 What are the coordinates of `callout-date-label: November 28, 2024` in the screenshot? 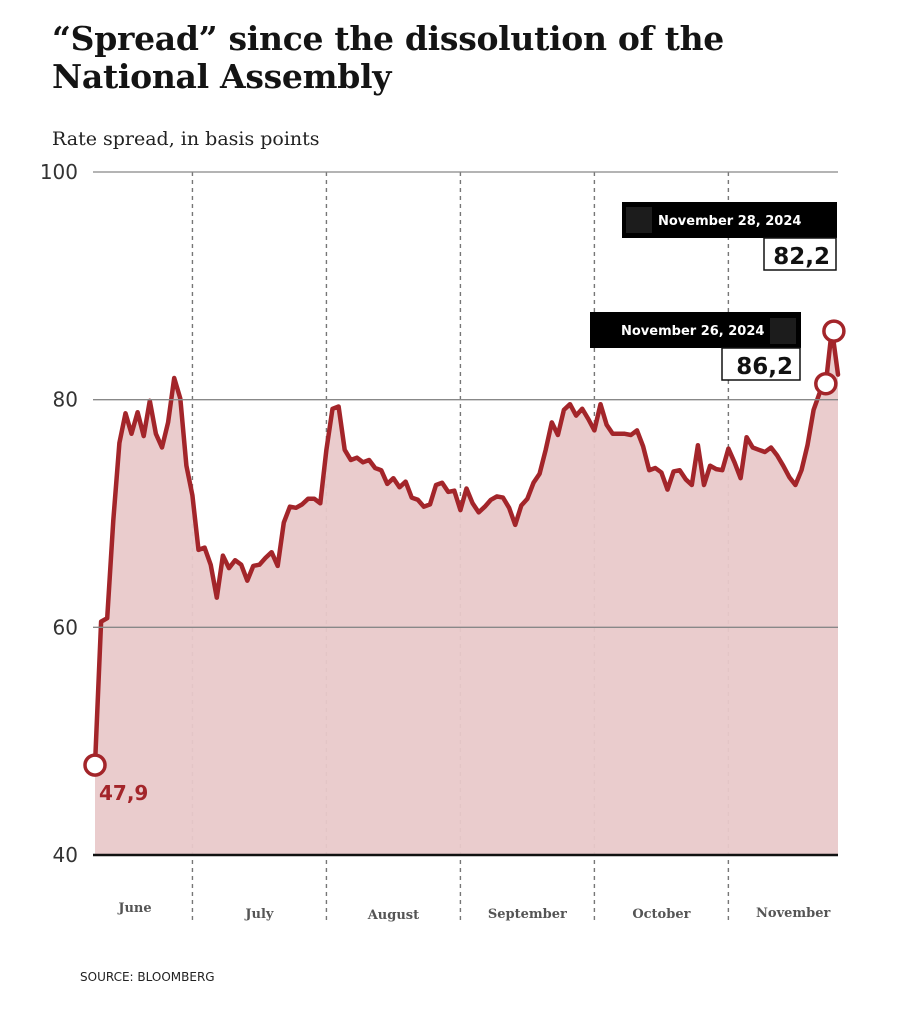 It's located at (729, 221).